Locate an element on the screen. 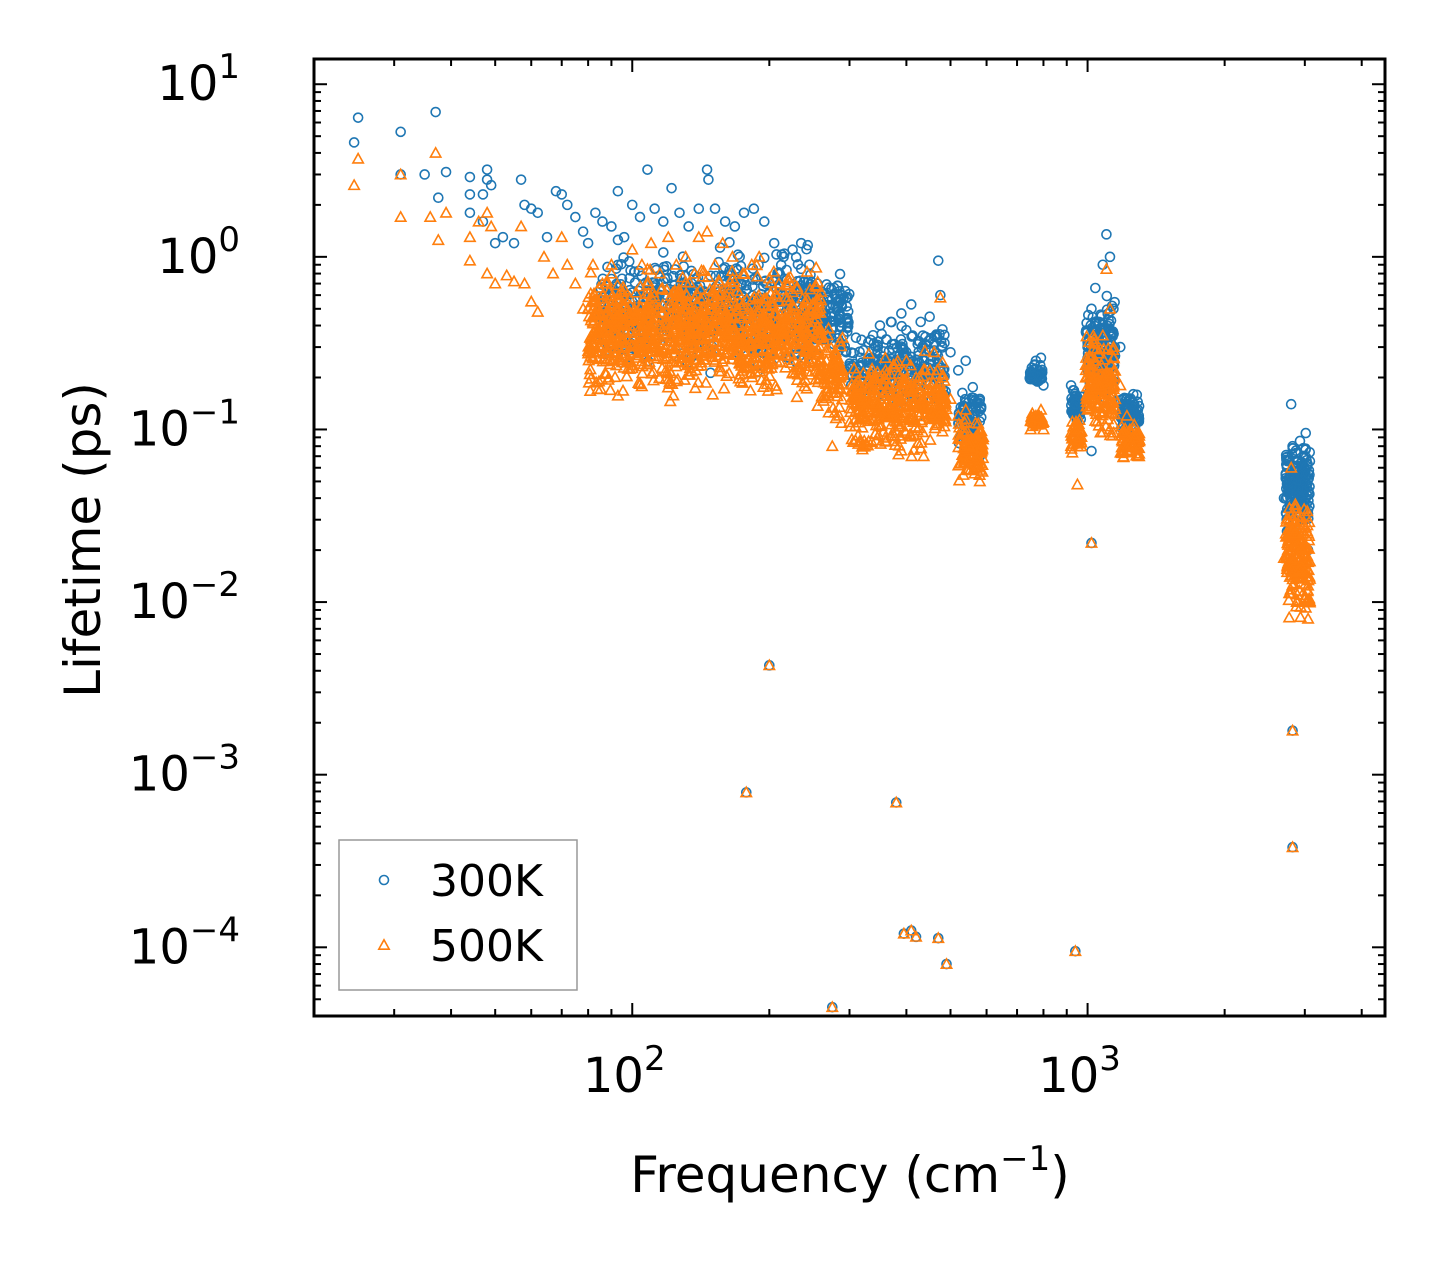 The width and height of the screenshot is (1443, 1265). x-tick-label: 102 is located at coordinates (624, 1071).